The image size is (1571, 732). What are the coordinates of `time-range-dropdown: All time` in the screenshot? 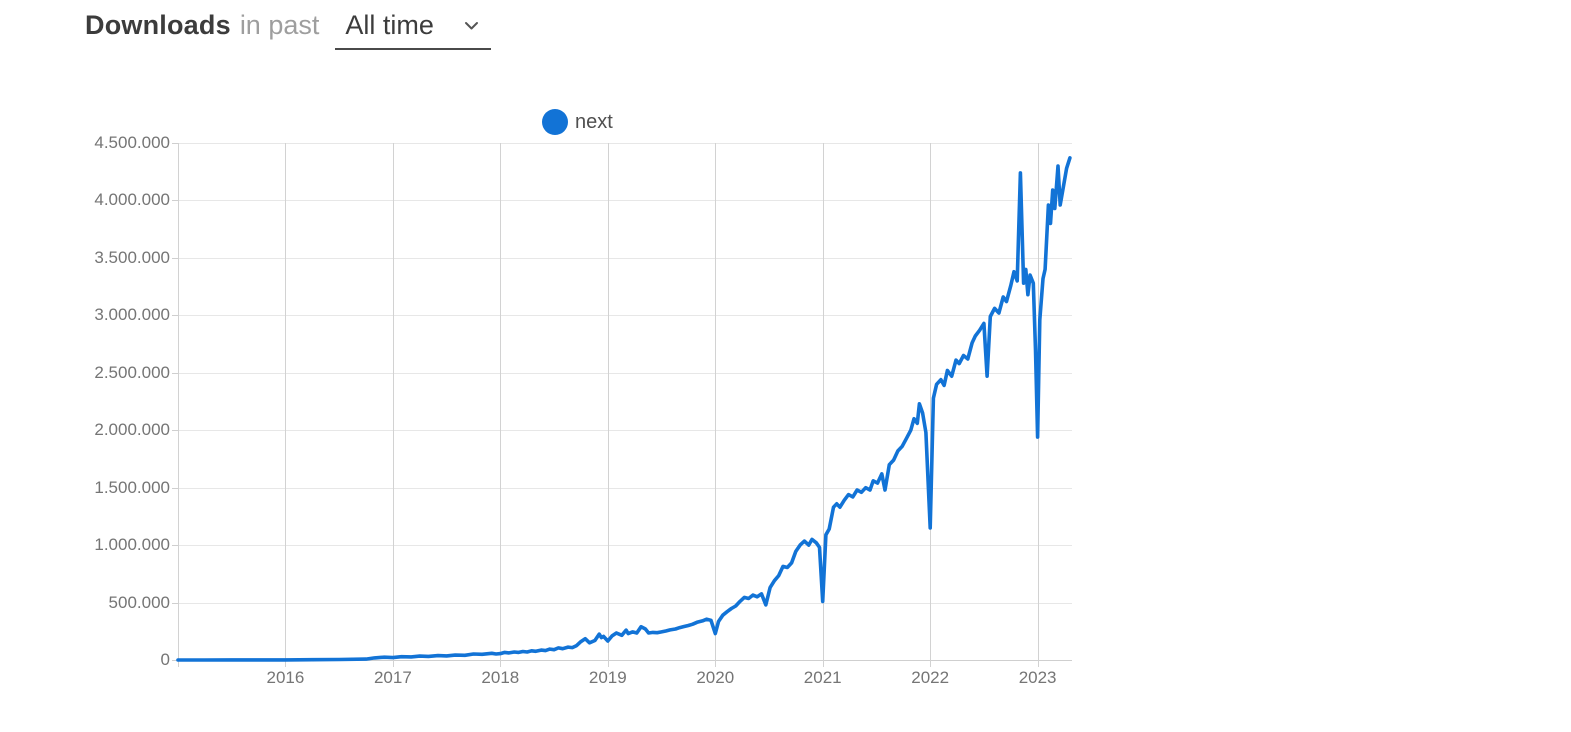 It's located at (413, 30).